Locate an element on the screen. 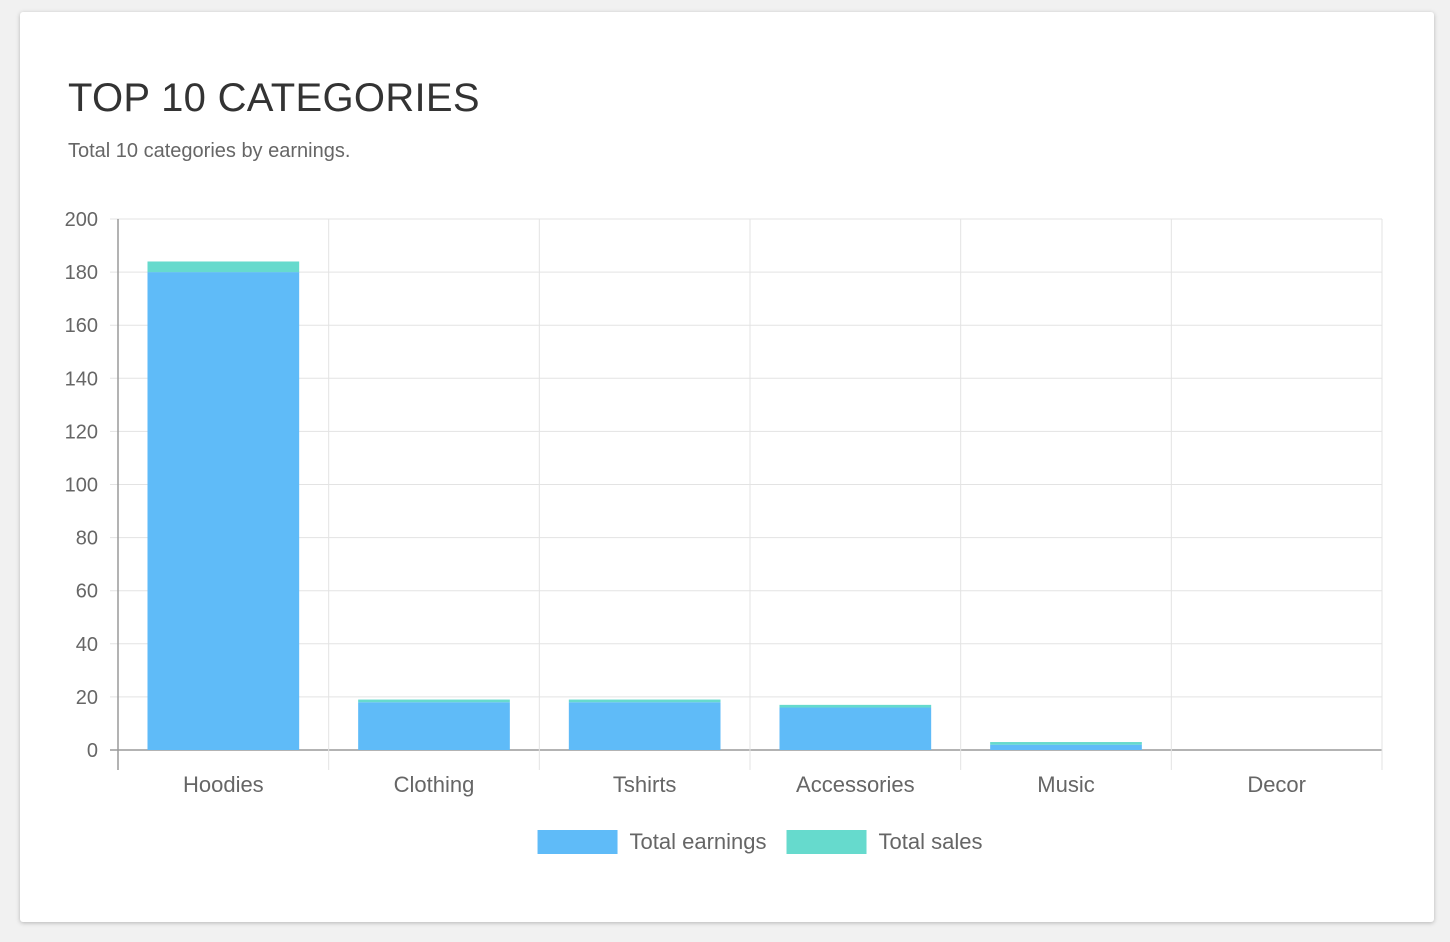 This screenshot has height=942, width=1450. legend-label: Total earnings is located at coordinates (698, 841).